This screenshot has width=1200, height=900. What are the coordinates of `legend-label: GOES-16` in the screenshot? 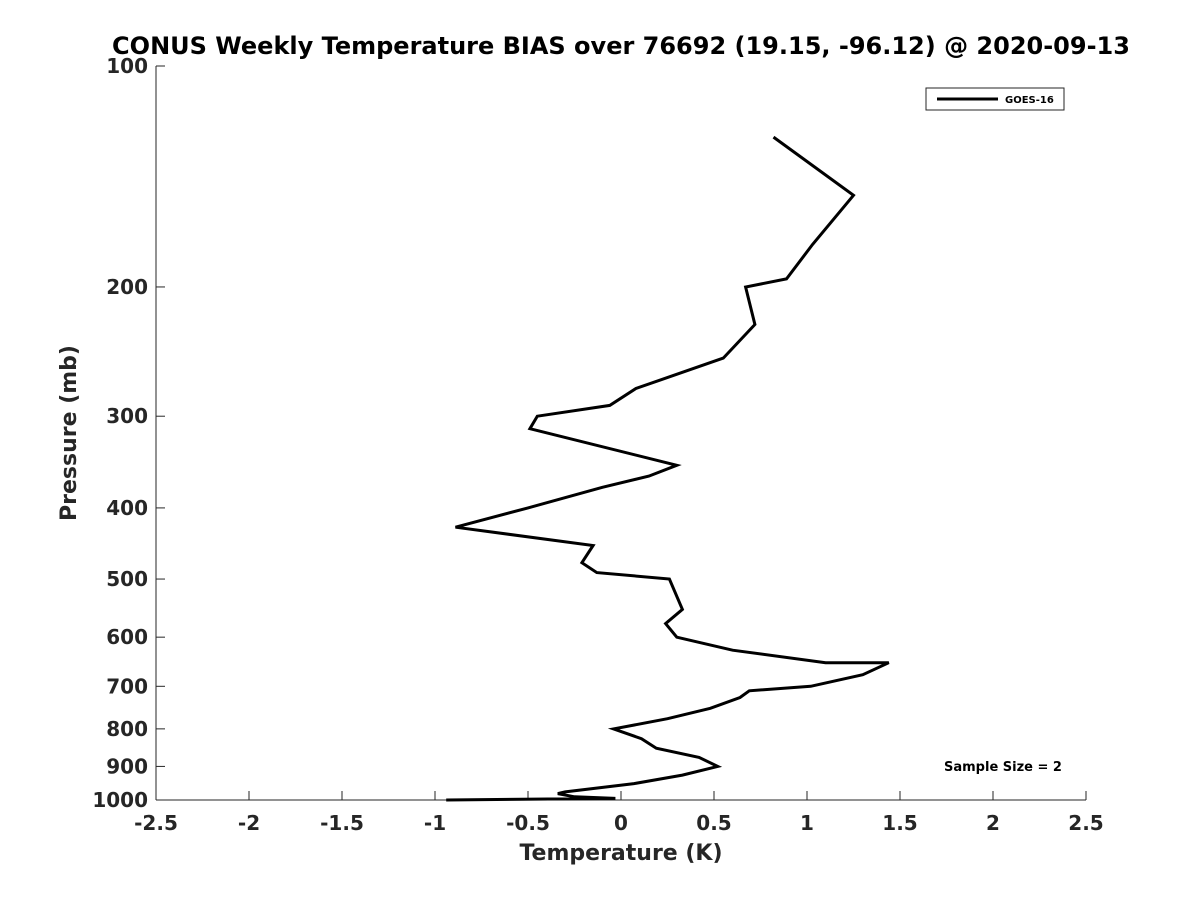 It's located at (1029, 100).